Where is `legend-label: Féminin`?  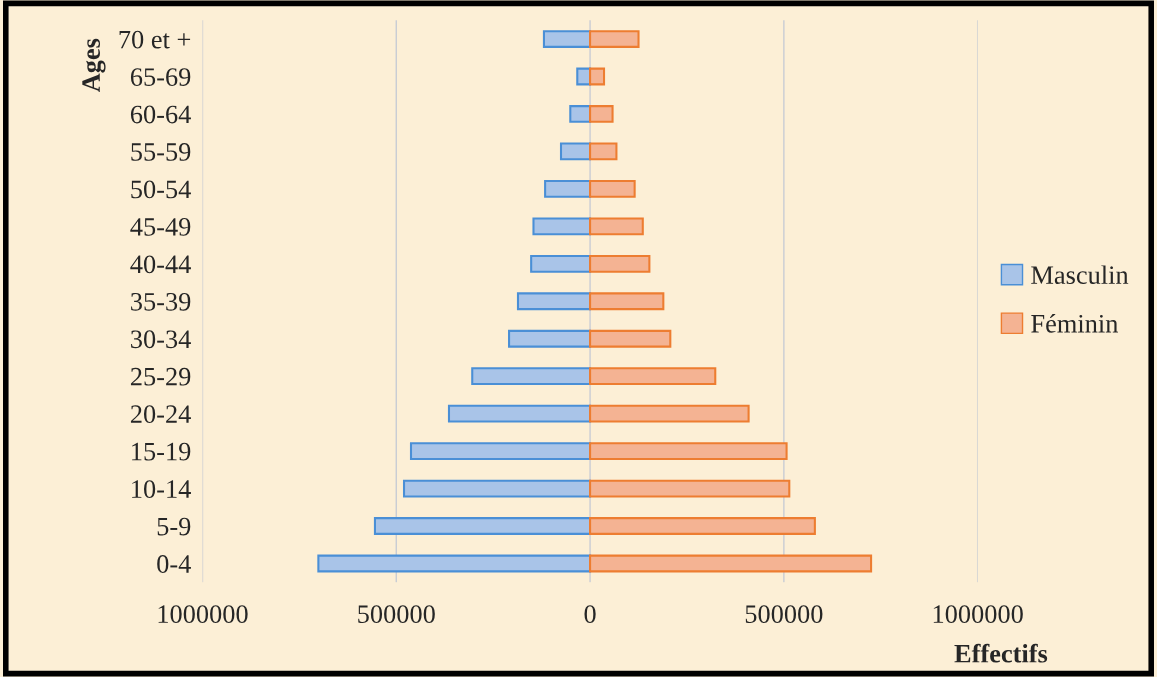 legend-label: Féminin is located at coordinates (1075, 323).